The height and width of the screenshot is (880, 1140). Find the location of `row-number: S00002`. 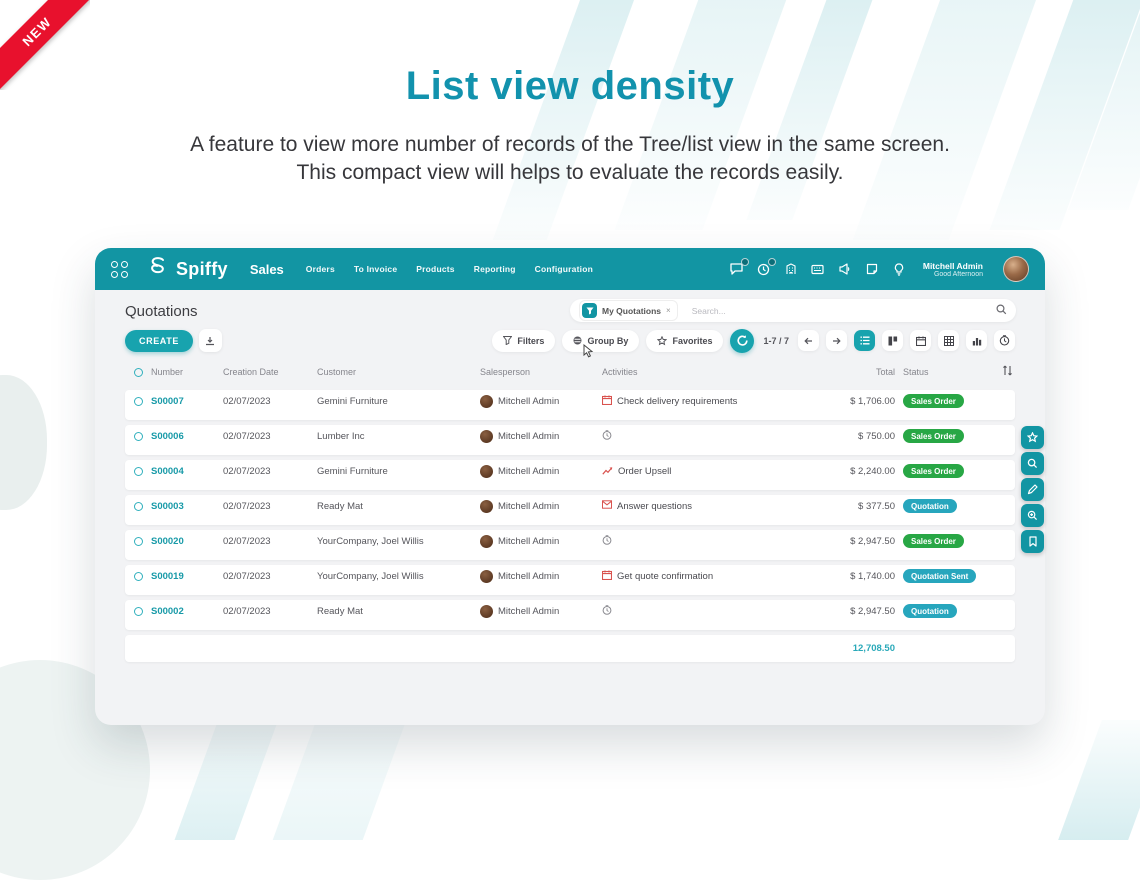

row-number: S00002 is located at coordinates (167, 611).